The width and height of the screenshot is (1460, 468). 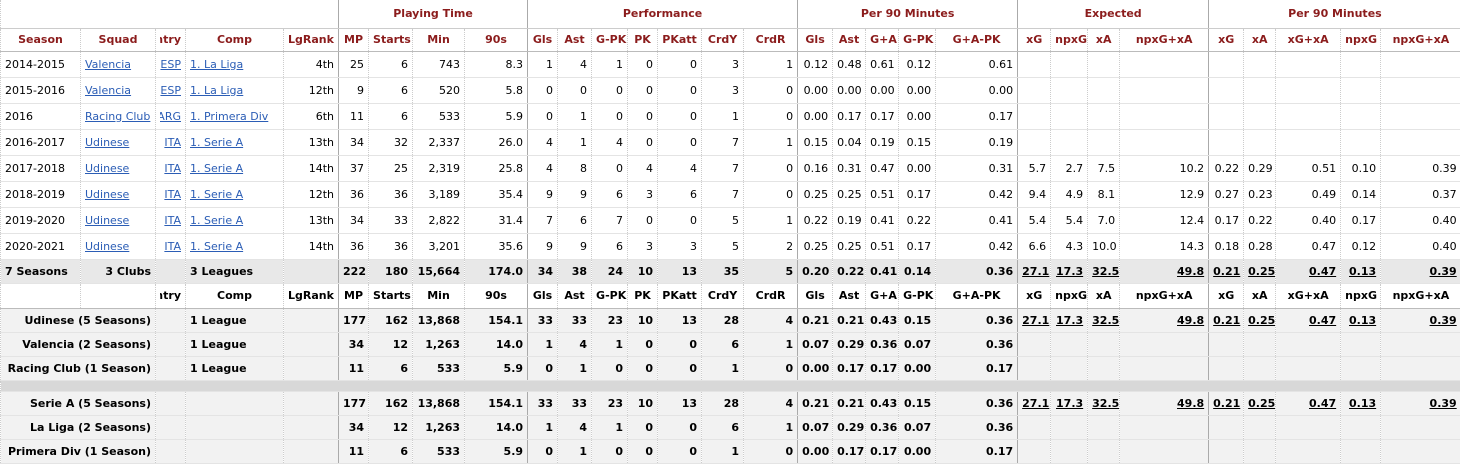 I want to click on cell: 5.8, so click(x=496, y=90).